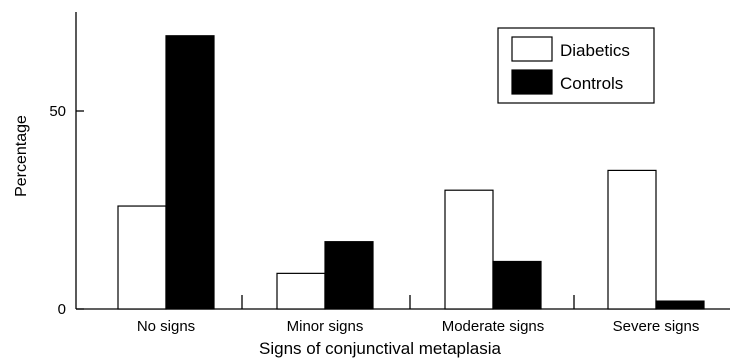 The image size is (736, 360). I want to click on x-tick-minor-signs: Minor signs, so click(325, 326).